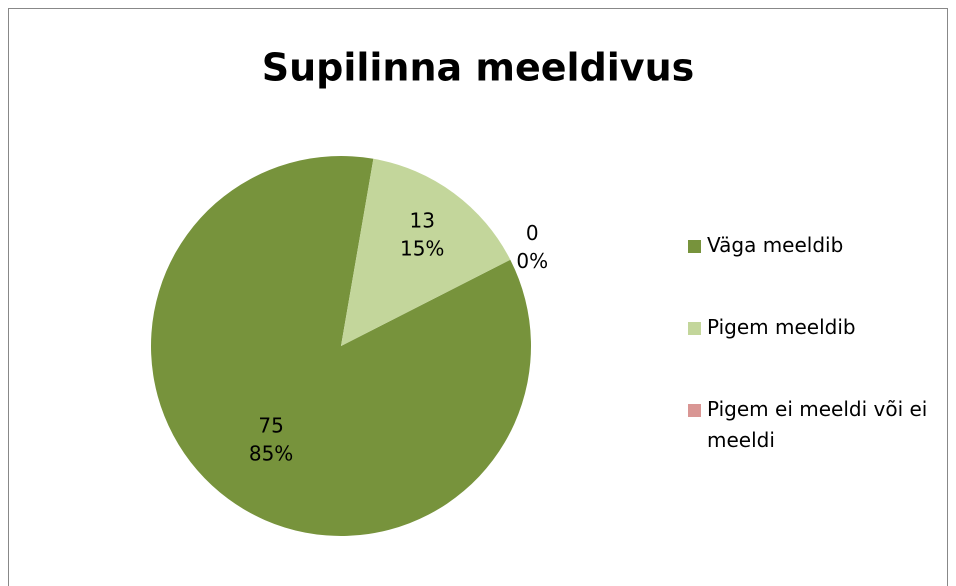  What do you see at coordinates (421, 220) in the screenshot?
I see `data-label: 13` at bounding box center [421, 220].